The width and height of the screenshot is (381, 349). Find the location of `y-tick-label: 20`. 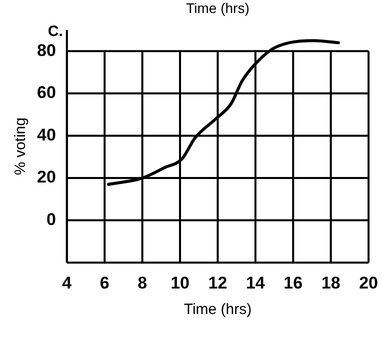

y-tick-label: 20 is located at coordinates (46, 177).